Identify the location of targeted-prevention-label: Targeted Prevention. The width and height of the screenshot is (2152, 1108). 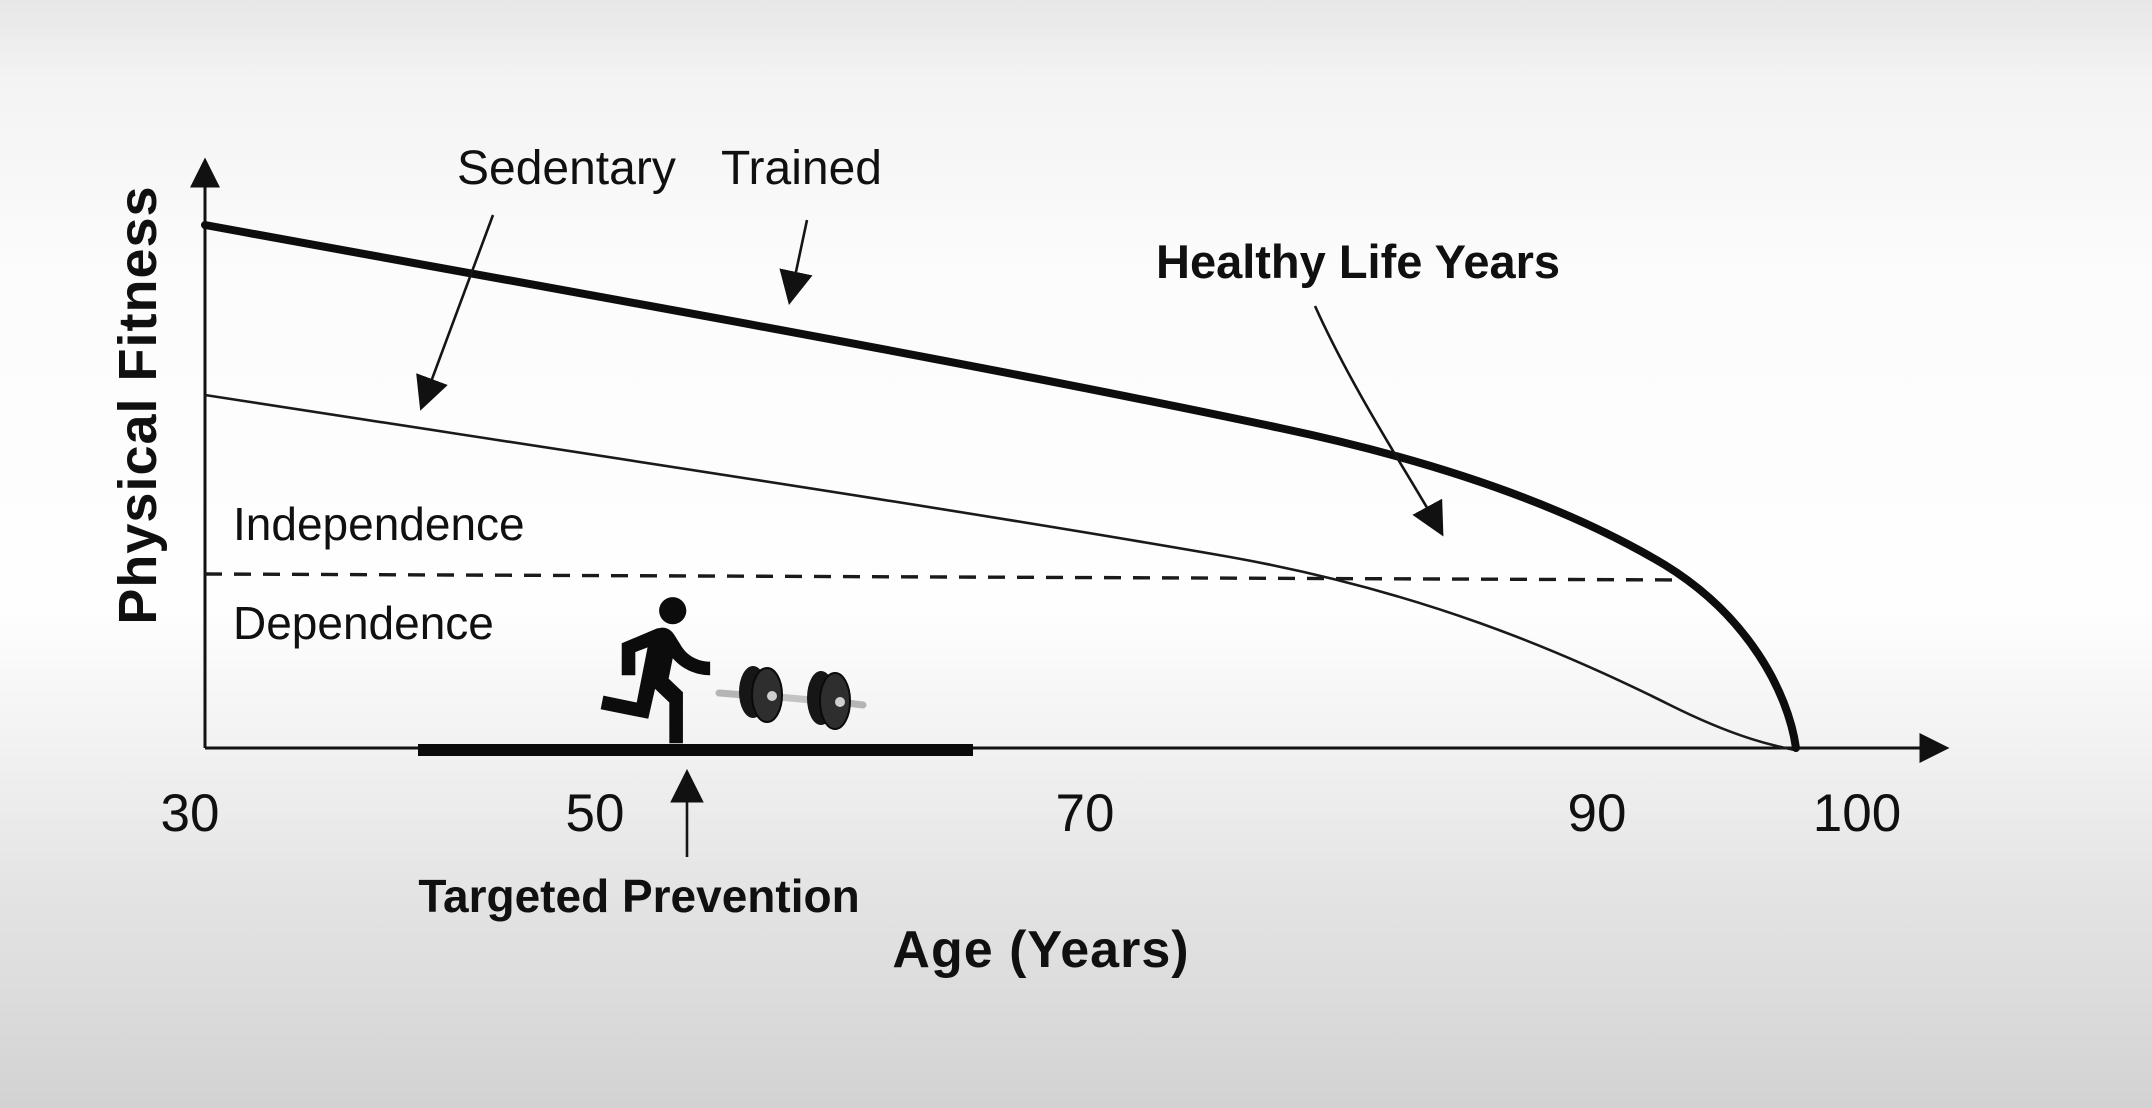
(639, 896).